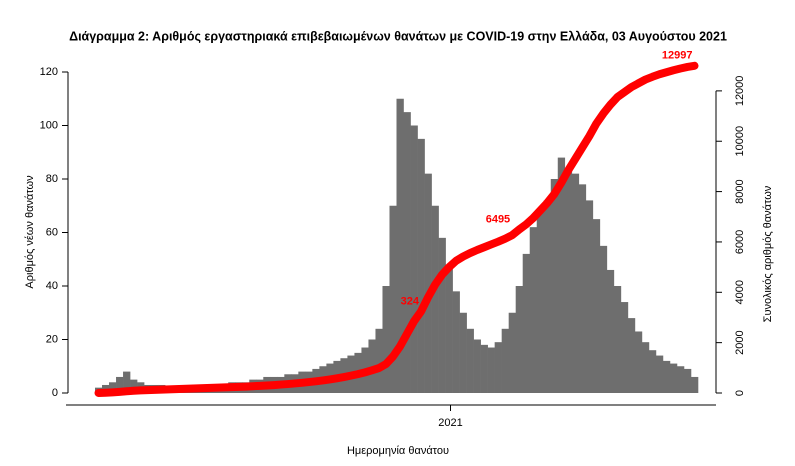 Image resolution: width=795 pixels, height=466 pixels. Describe the element at coordinates (740, 141) in the screenshot. I see `y2-tick-label: 10000` at that location.